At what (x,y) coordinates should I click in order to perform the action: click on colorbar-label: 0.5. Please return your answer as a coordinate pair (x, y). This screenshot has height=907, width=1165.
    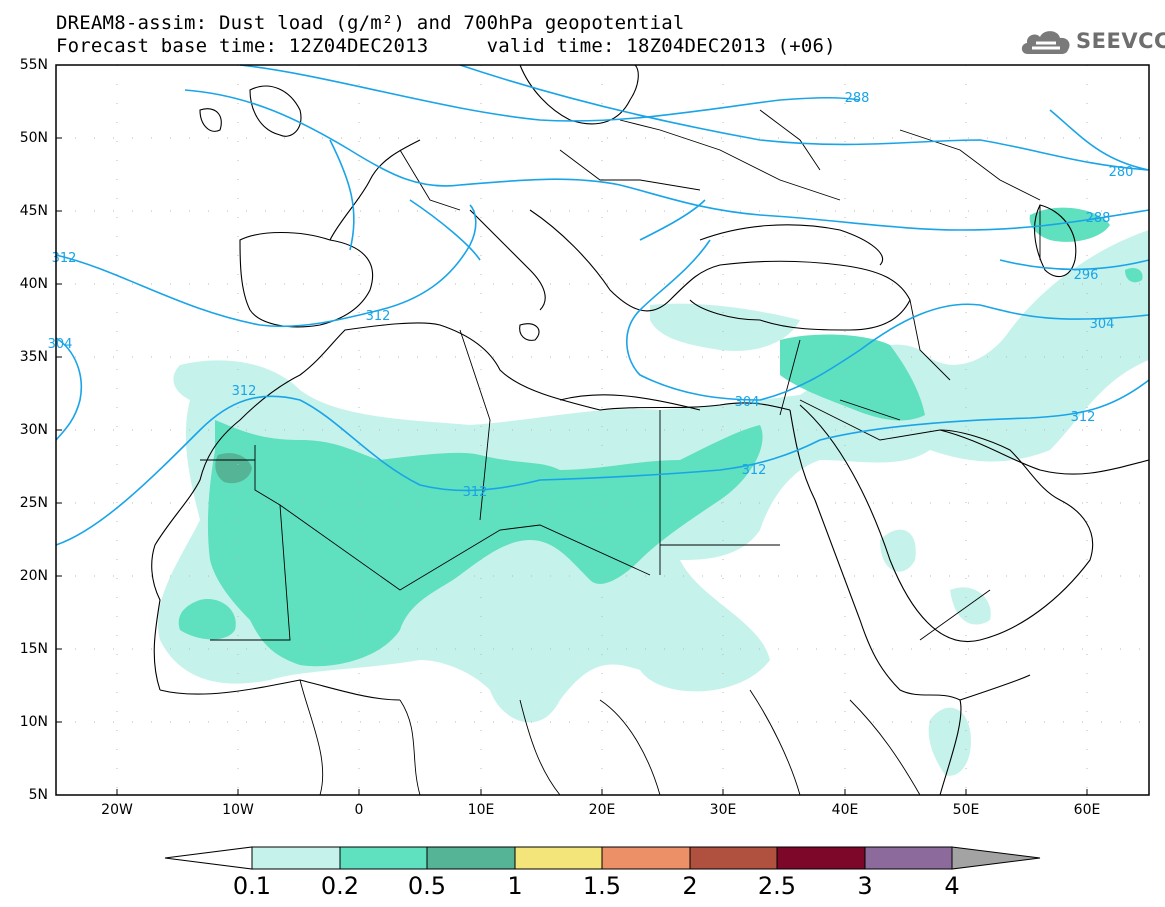
    Looking at the image, I should click on (427, 886).